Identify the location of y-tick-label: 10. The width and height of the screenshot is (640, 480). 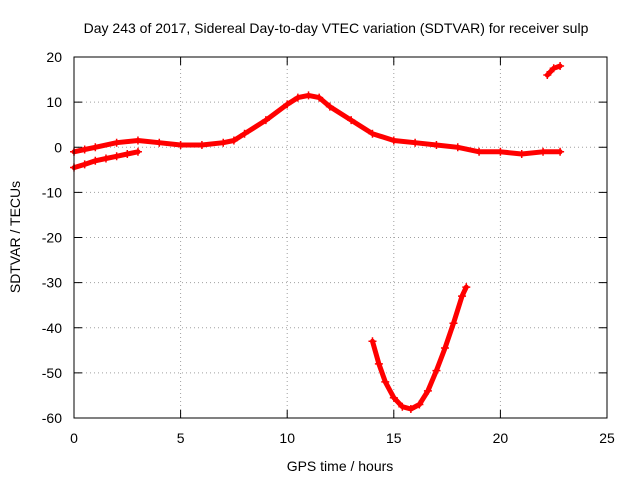
(54, 102).